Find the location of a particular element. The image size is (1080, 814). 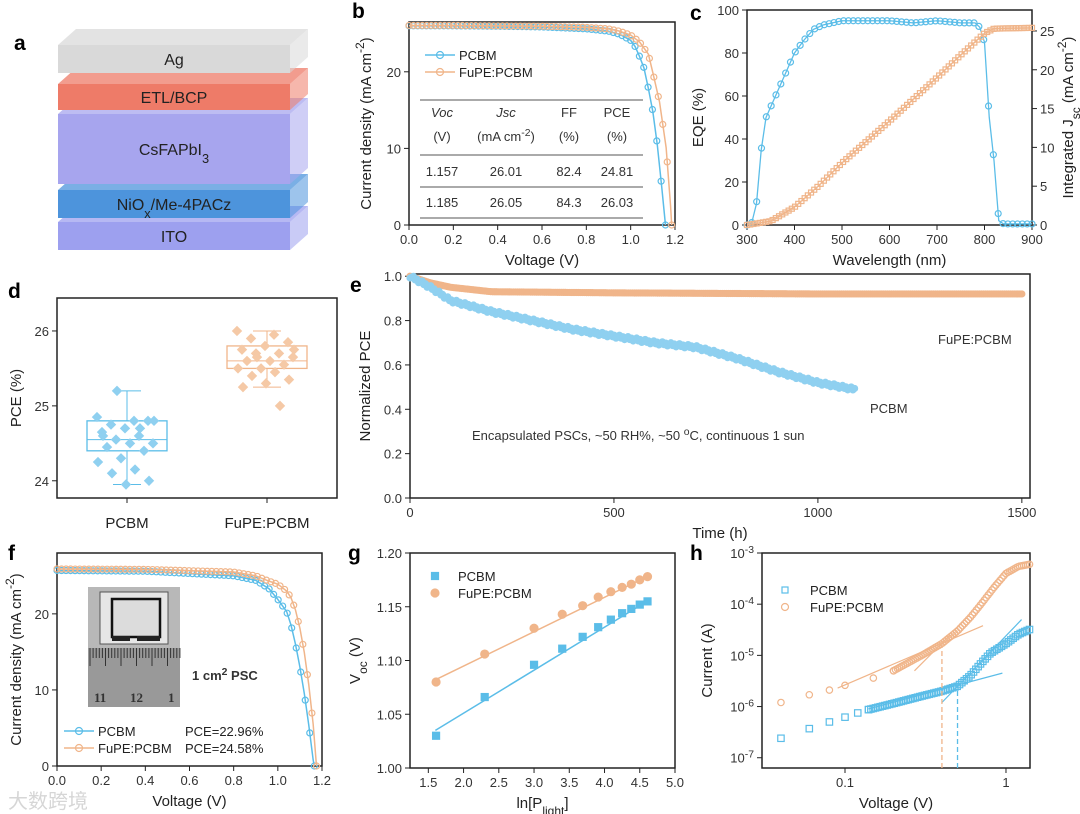

x-tick-label: 0.4 is located at coordinates (145, 780).